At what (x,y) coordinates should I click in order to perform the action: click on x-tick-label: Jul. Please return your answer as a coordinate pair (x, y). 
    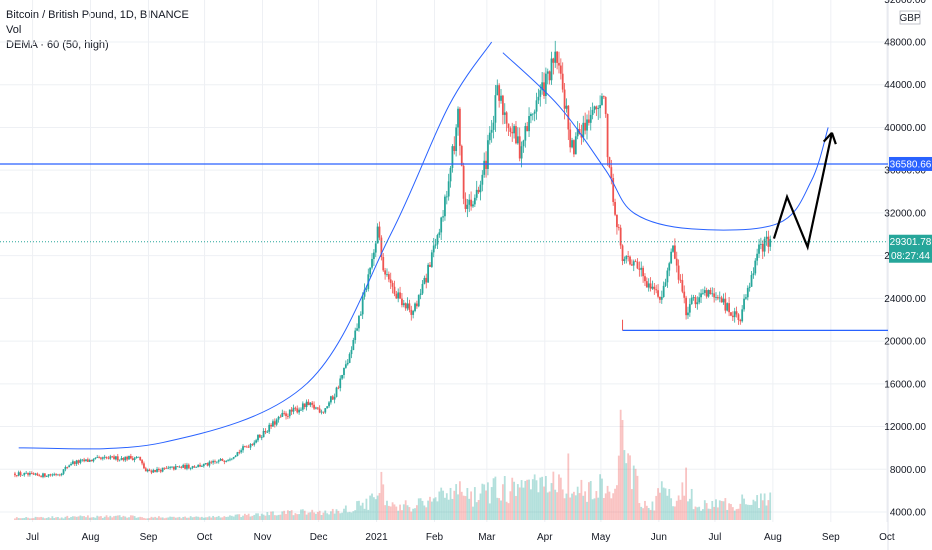
    Looking at the image, I should click on (715, 537).